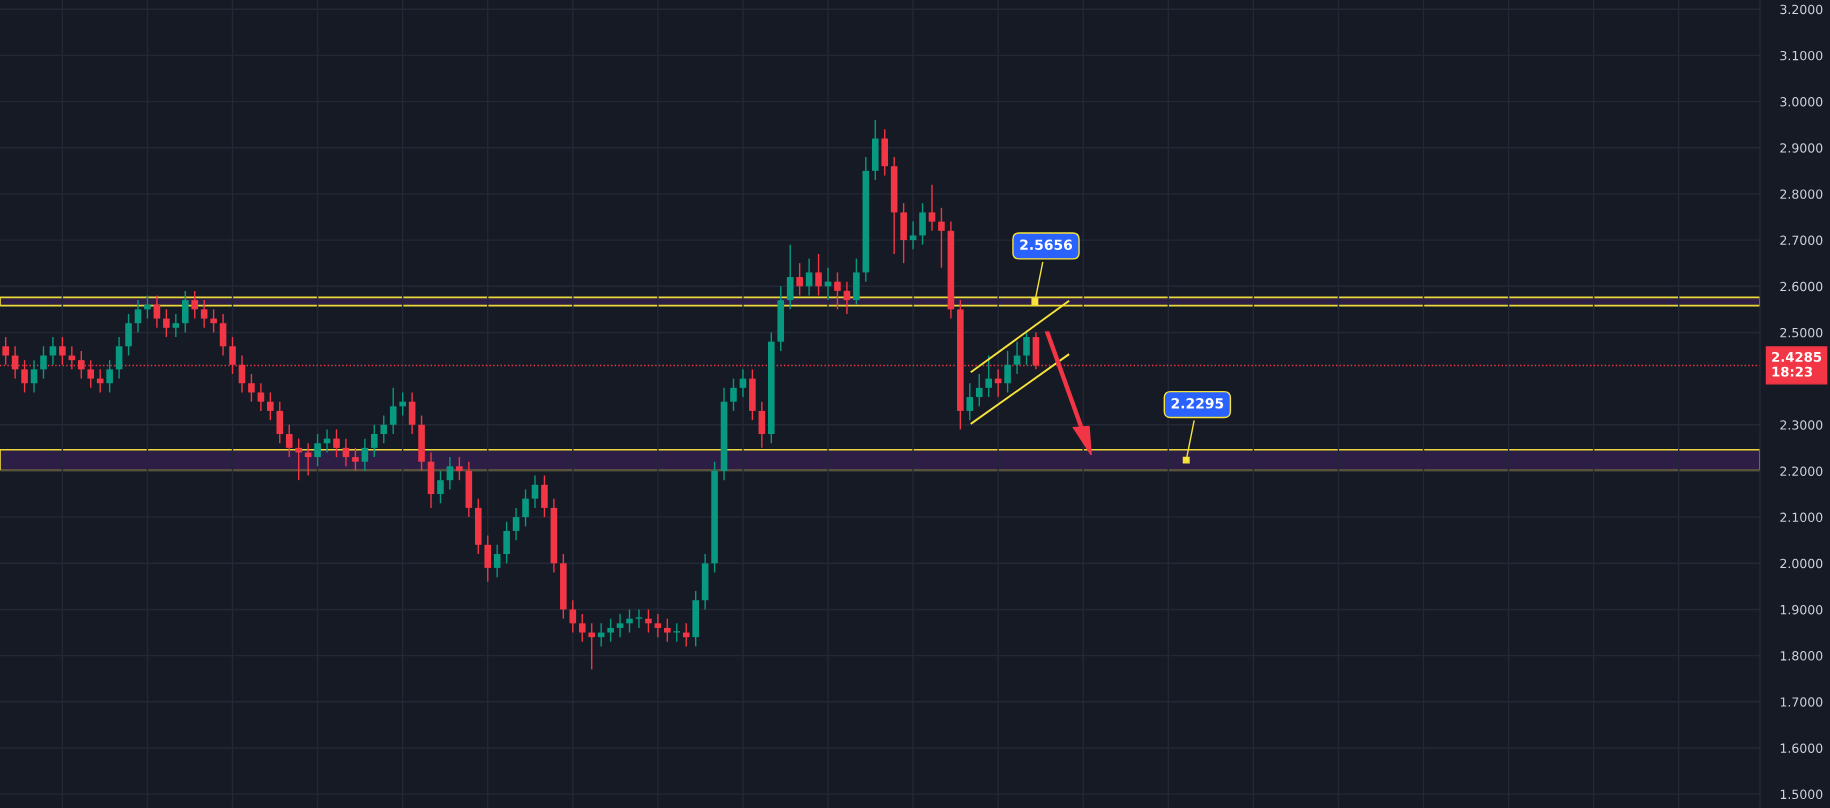 The image size is (1830, 808). Describe the element at coordinates (1801, 9) in the screenshot. I see `y-tick-label: 3.2000` at that location.